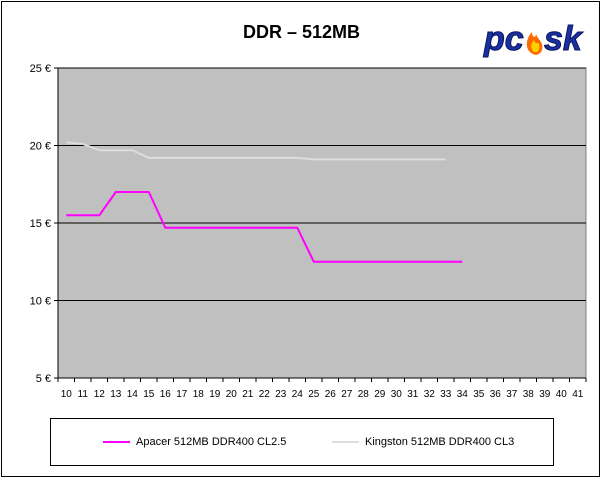  What do you see at coordinates (430, 394) in the screenshot?
I see `x-tick-label: 32` at bounding box center [430, 394].